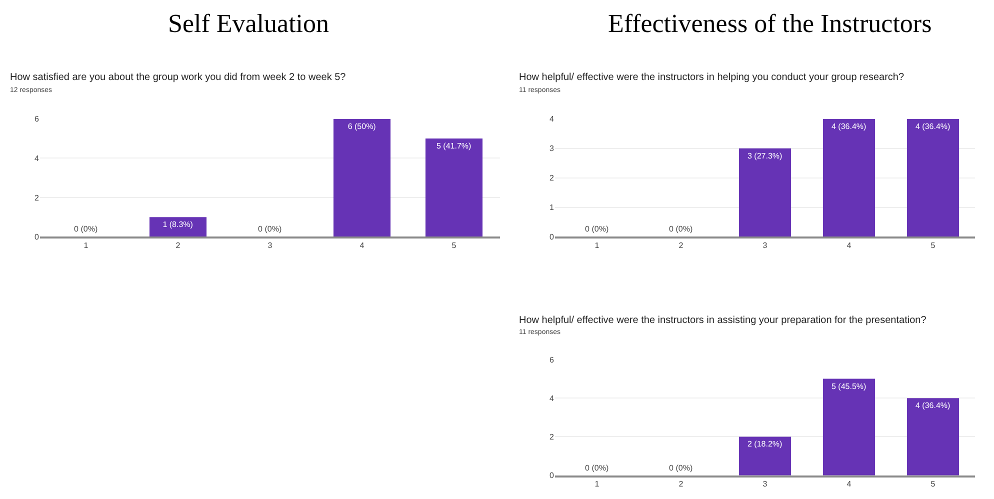  Describe the element at coordinates (711, 77) in the screenshot. I see `chart-subtitle: How helpful/ effective were the instructors in helping you conduct your group research?` at that location.